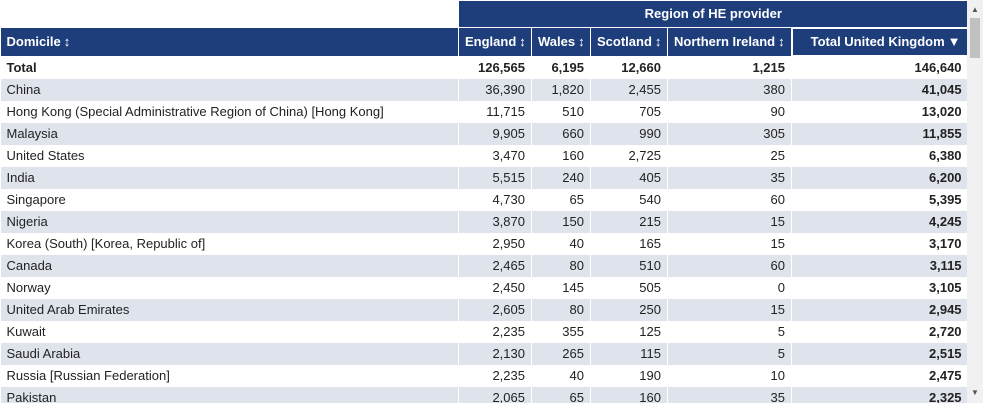  Describe the element at coordinates (229, 375) in the screenshot. I see `cell-domicile: Russia [Russian Federation]` at that location.